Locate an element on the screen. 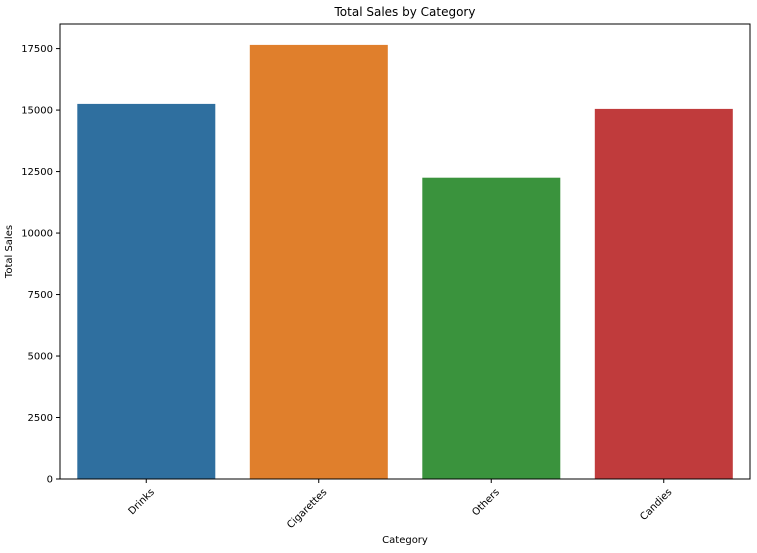  y-tick-label: 17500 is located at coordinates (37, 49).